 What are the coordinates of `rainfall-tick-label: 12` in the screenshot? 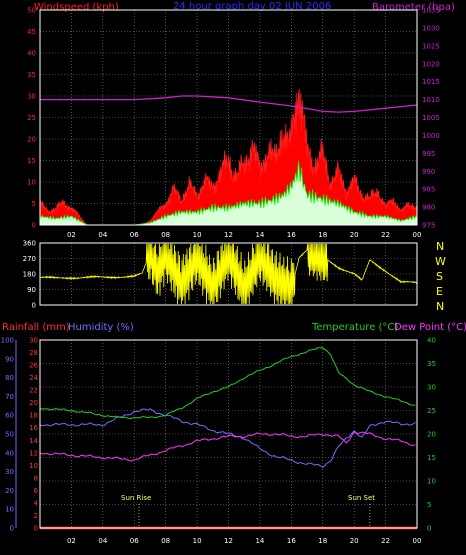 It's located at (33, 453).